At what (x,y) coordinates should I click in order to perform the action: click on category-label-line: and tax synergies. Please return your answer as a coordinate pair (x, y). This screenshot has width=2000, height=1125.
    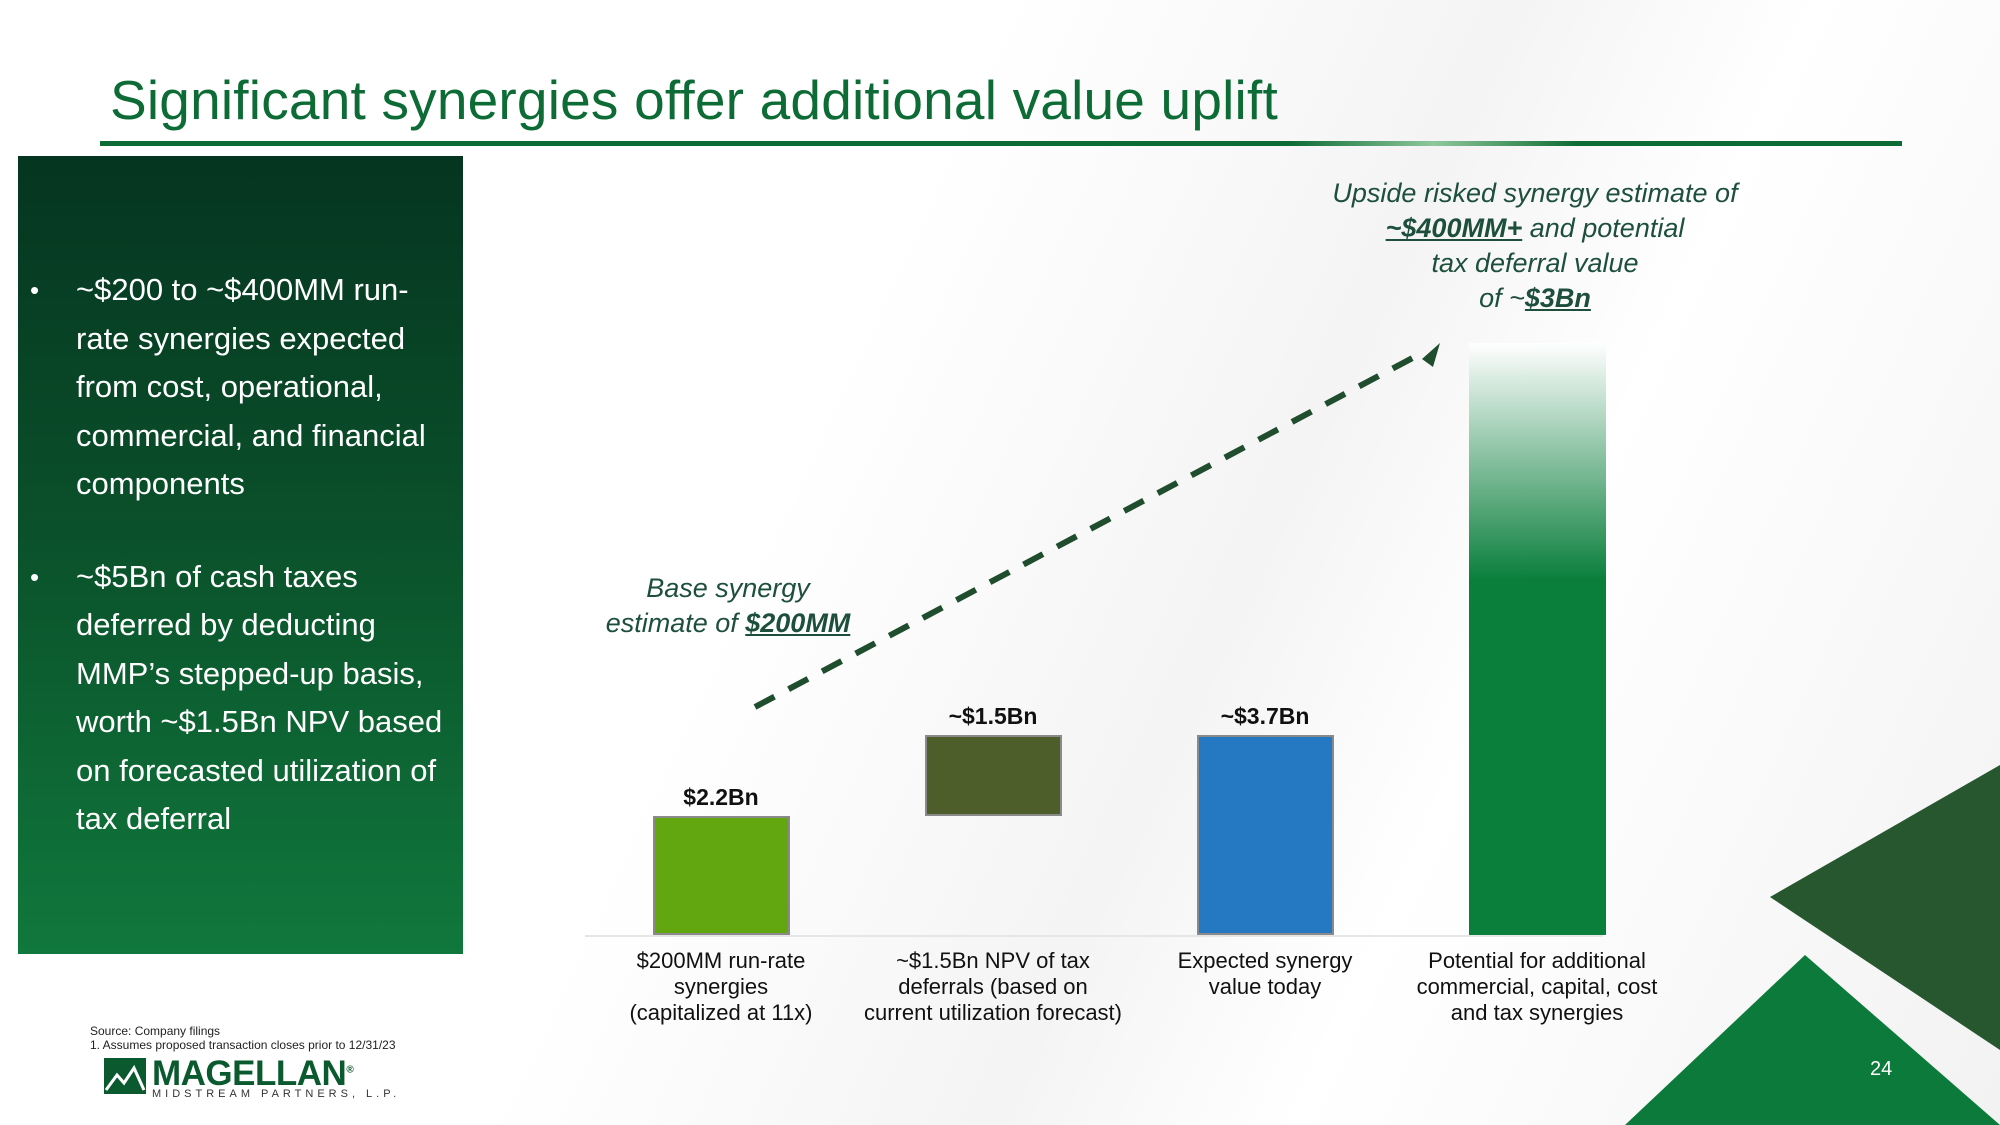
    Looking at the image, I should click on (1537, 1012).